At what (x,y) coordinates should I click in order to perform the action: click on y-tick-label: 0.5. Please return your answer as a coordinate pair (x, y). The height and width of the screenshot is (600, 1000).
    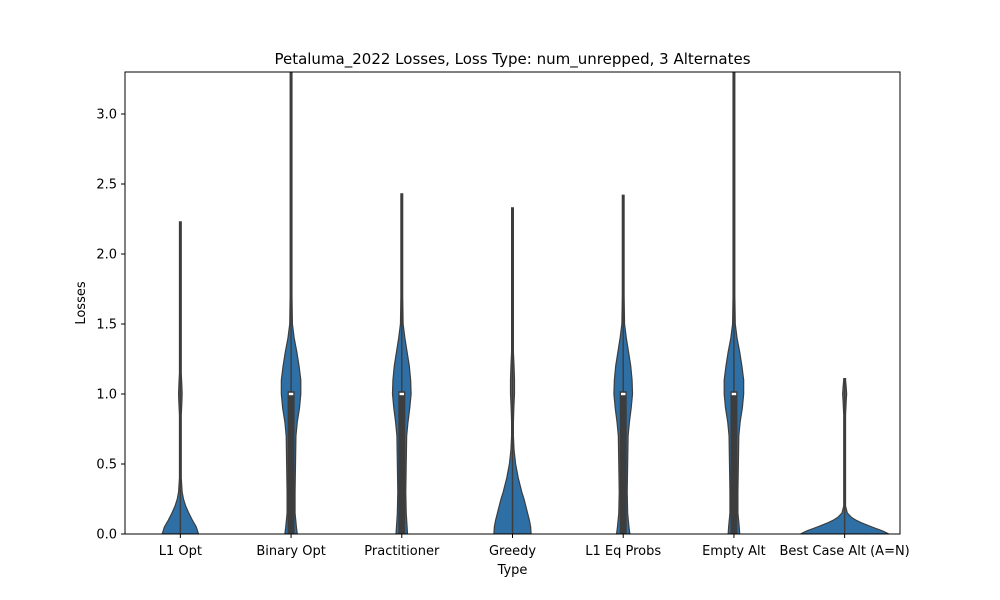
    Looking at the image, I should click on (106, 465).